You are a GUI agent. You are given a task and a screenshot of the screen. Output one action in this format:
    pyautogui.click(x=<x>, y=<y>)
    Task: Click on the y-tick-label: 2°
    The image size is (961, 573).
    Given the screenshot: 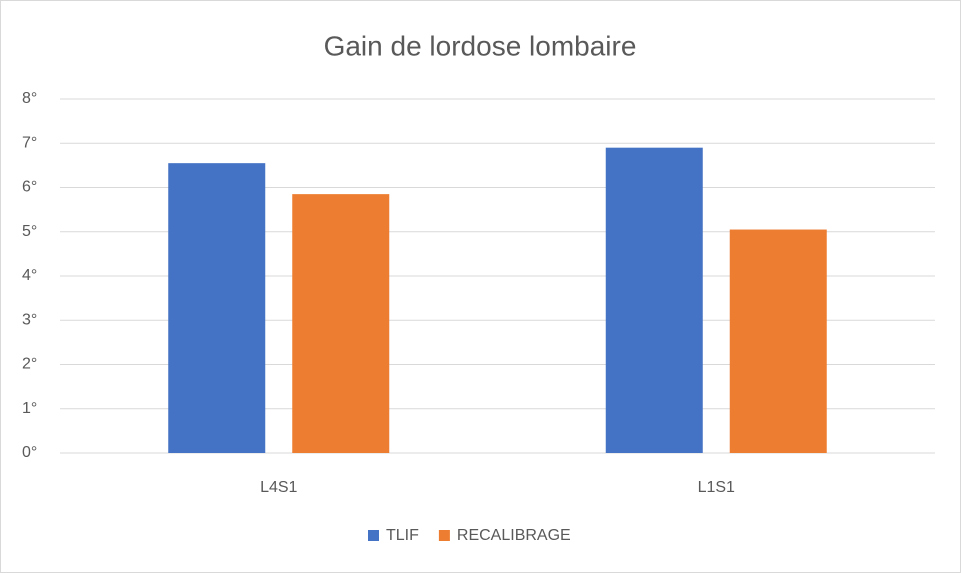 What is the action you would take?
    pyautogui.click(x=29, y=364)
    